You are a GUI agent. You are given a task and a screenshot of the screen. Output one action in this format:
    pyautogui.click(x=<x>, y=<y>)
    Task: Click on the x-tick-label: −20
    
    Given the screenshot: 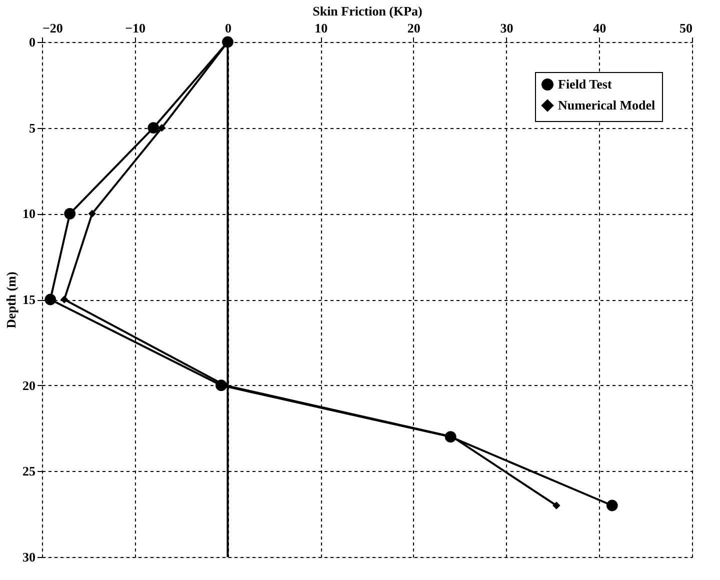 What is the action you would take?
    pyautogui.click(x=52, y=28)
    